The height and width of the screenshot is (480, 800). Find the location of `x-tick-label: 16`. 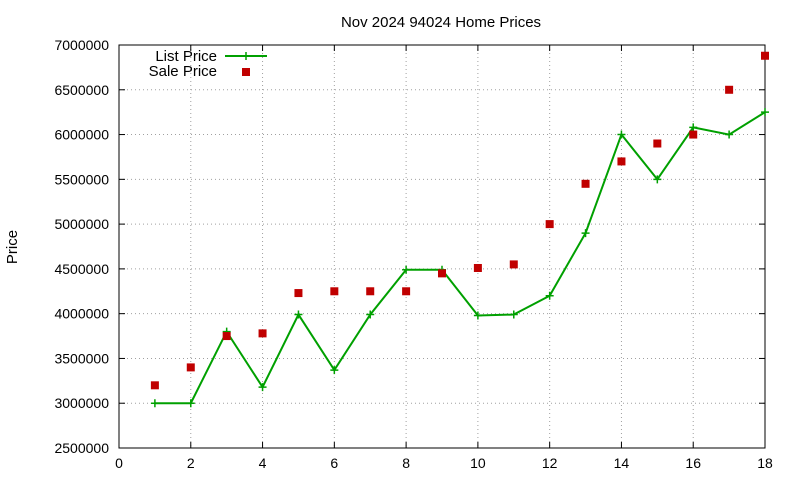

x-tick-label: 16 is located at coordinates (693, 463).